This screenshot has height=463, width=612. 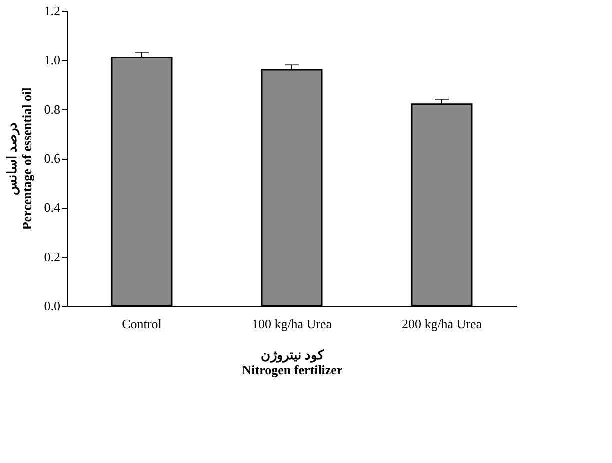 What do you see at coordinates (52, 60) in the screenshot?
I see `y-tick-label: 1.0` at bounding box center [52, 60].